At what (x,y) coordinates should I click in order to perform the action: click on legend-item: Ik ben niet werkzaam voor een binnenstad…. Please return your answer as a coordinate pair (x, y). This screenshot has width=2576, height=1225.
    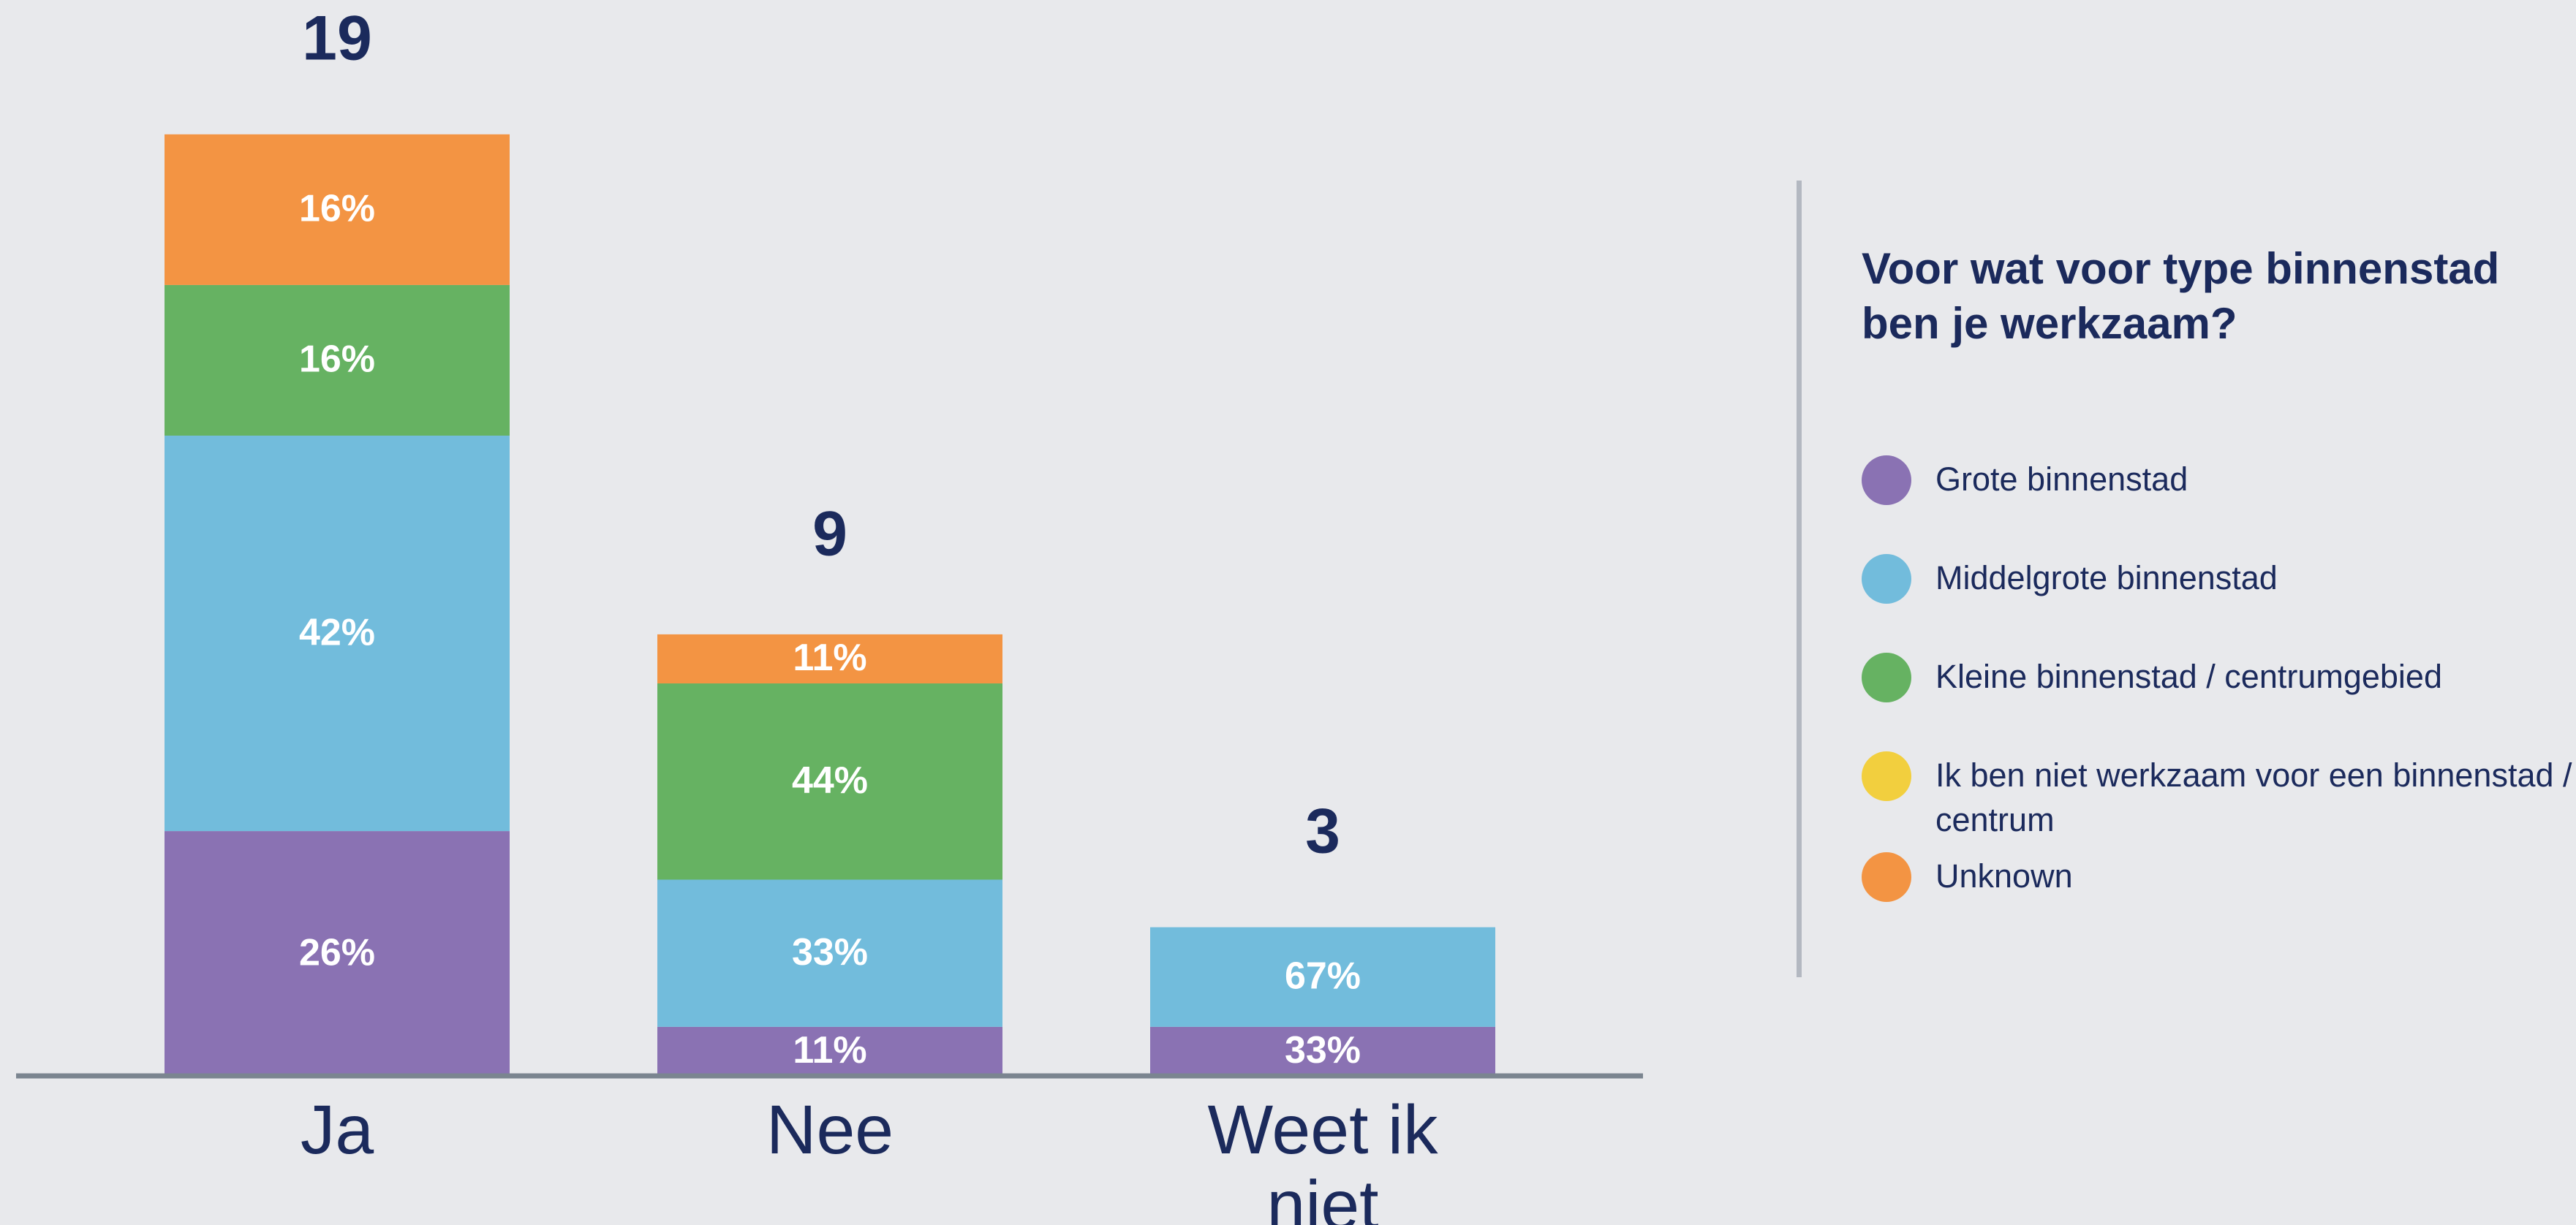
    Looking at the image, I should click on (2219, 797).